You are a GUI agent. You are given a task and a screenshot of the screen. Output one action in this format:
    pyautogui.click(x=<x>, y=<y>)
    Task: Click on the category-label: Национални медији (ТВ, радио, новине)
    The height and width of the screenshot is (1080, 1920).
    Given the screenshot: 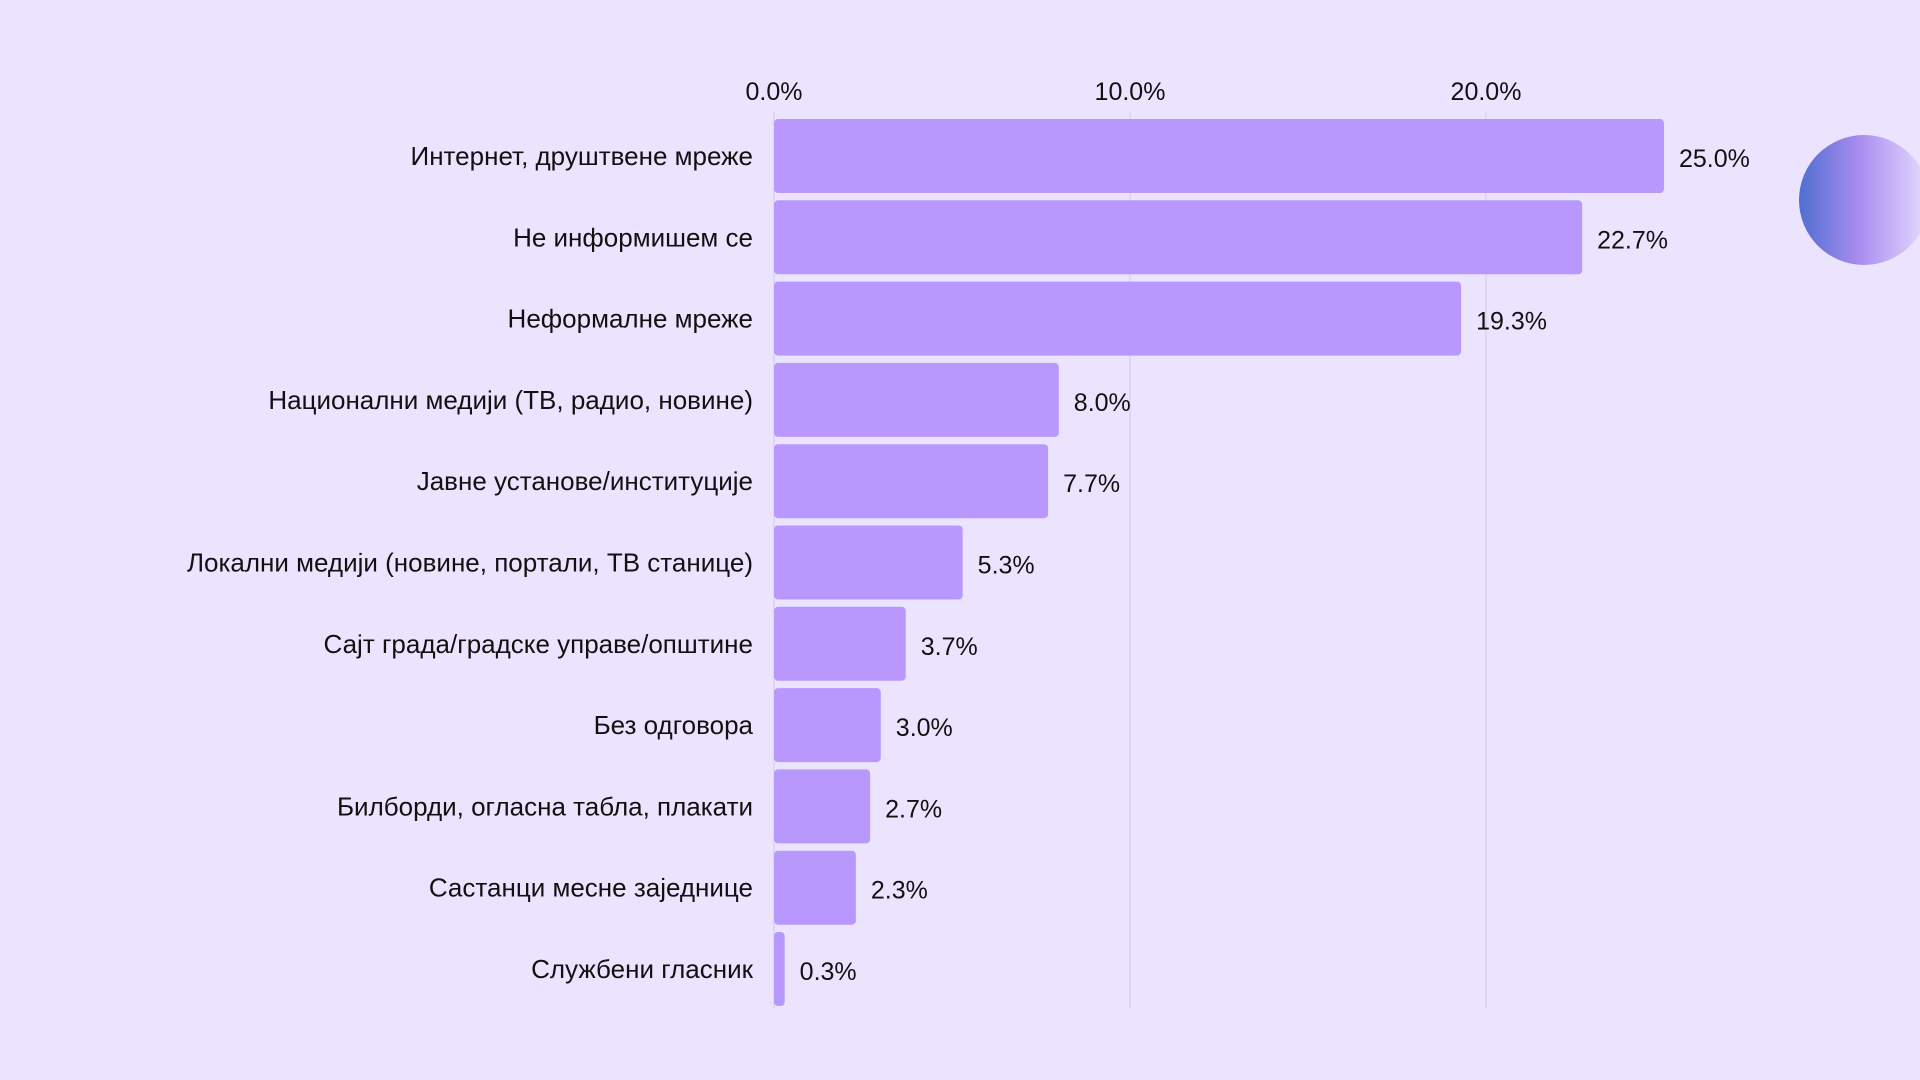 What is the action you would take?
    pyautogui.click(x=510, y=400)
    